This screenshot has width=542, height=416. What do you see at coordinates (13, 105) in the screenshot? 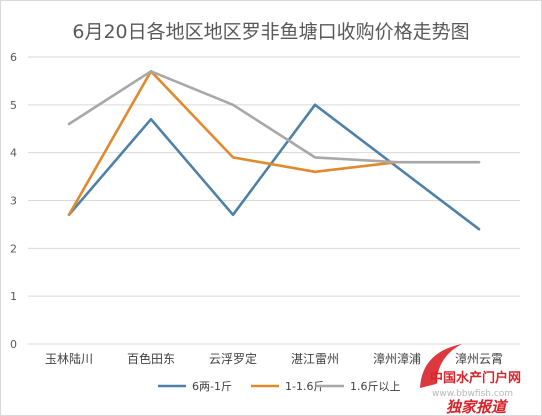
I see `y-tick-label: 5` at bounding box center [13, 105].